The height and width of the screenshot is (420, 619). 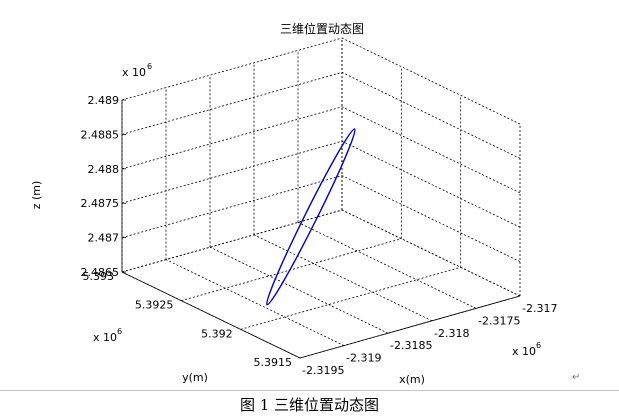 What do you see at coordinates (411, 345) in the screenshot?
I see `x-tick-label: -2.3185` at bounding box center [411, 345].